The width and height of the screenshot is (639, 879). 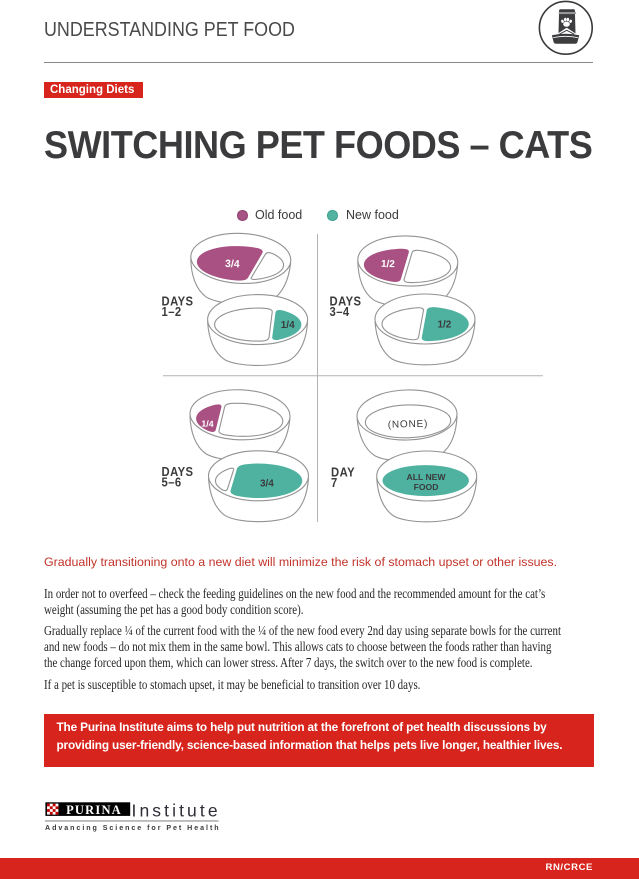 I want to click on svg-text: ALL NEW, so click(x=427, y=477).